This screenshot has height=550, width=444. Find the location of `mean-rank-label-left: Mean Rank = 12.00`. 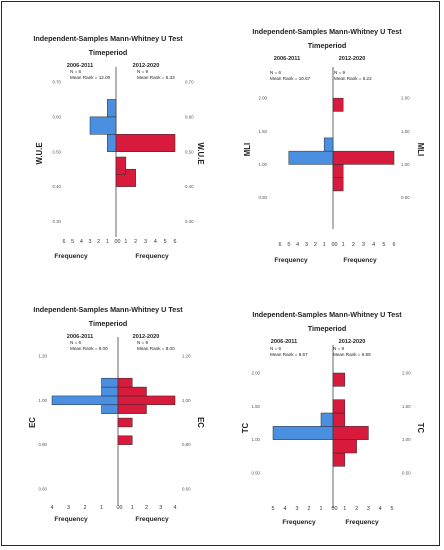

mean-rank-label-left: Mean Rank = 12.00 is located at coordinates (90, 77).